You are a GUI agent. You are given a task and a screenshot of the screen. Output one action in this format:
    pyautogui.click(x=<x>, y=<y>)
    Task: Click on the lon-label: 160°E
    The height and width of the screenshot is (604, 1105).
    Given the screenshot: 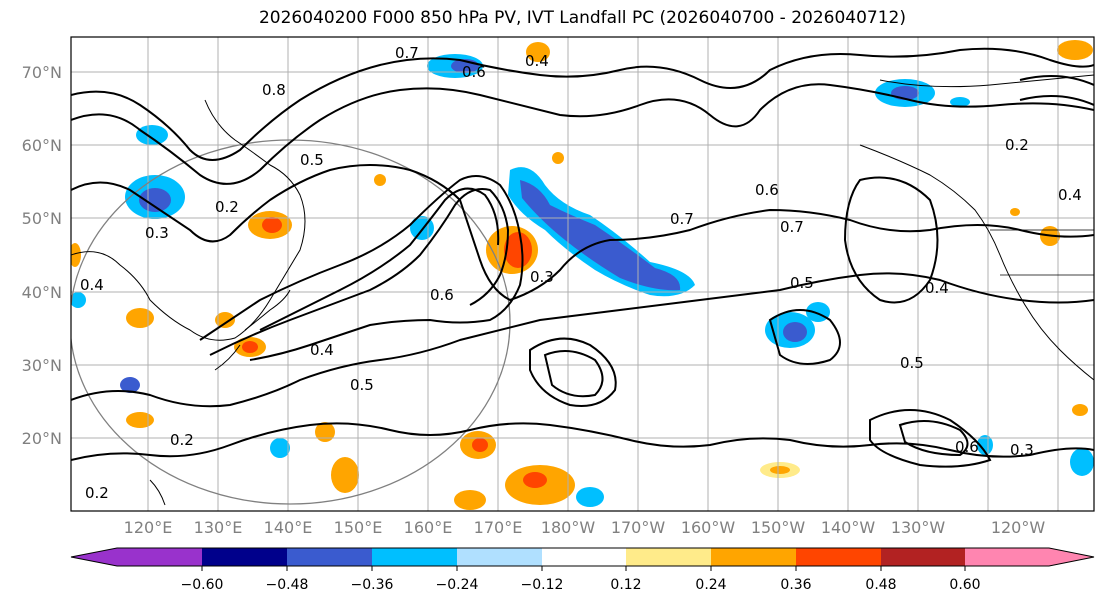 What is the action you would take?
    pyautogui.click(x=428, y=527)
    